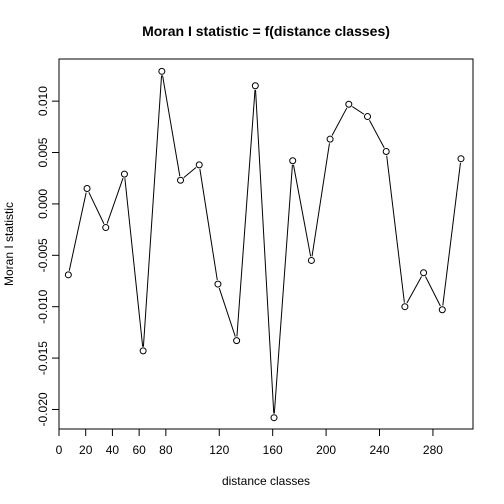 The width and height of the screenshot is (504, 504). Describe the element at coordinates (266, 481) in the screenshot. I see `x-axis-label: distance classes` at that location.